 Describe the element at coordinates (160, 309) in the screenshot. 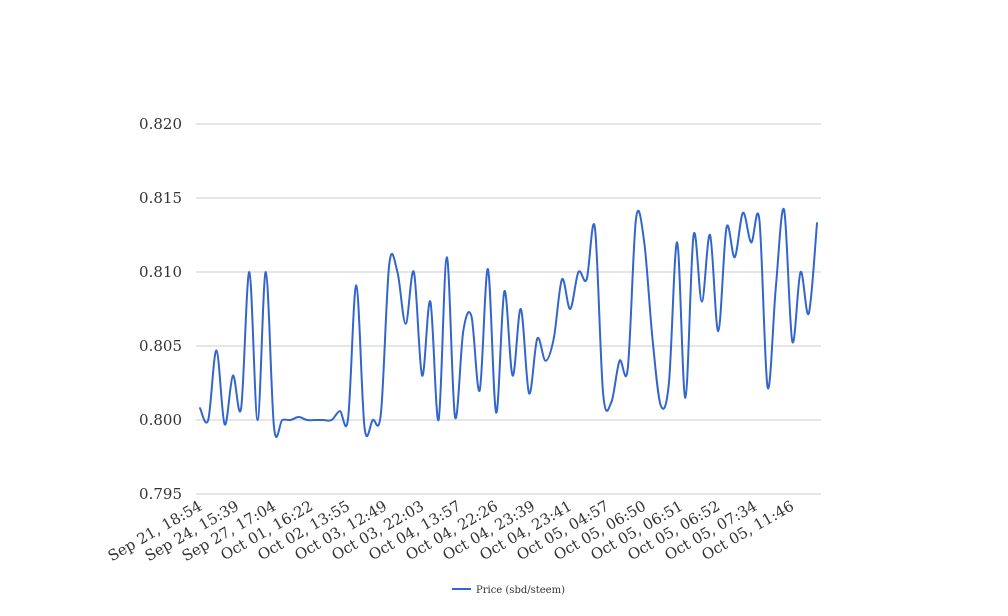

I see `y-axis-tick-labels: 0.820 0.815 0.810 0.805 0.800 0.795` at that location.